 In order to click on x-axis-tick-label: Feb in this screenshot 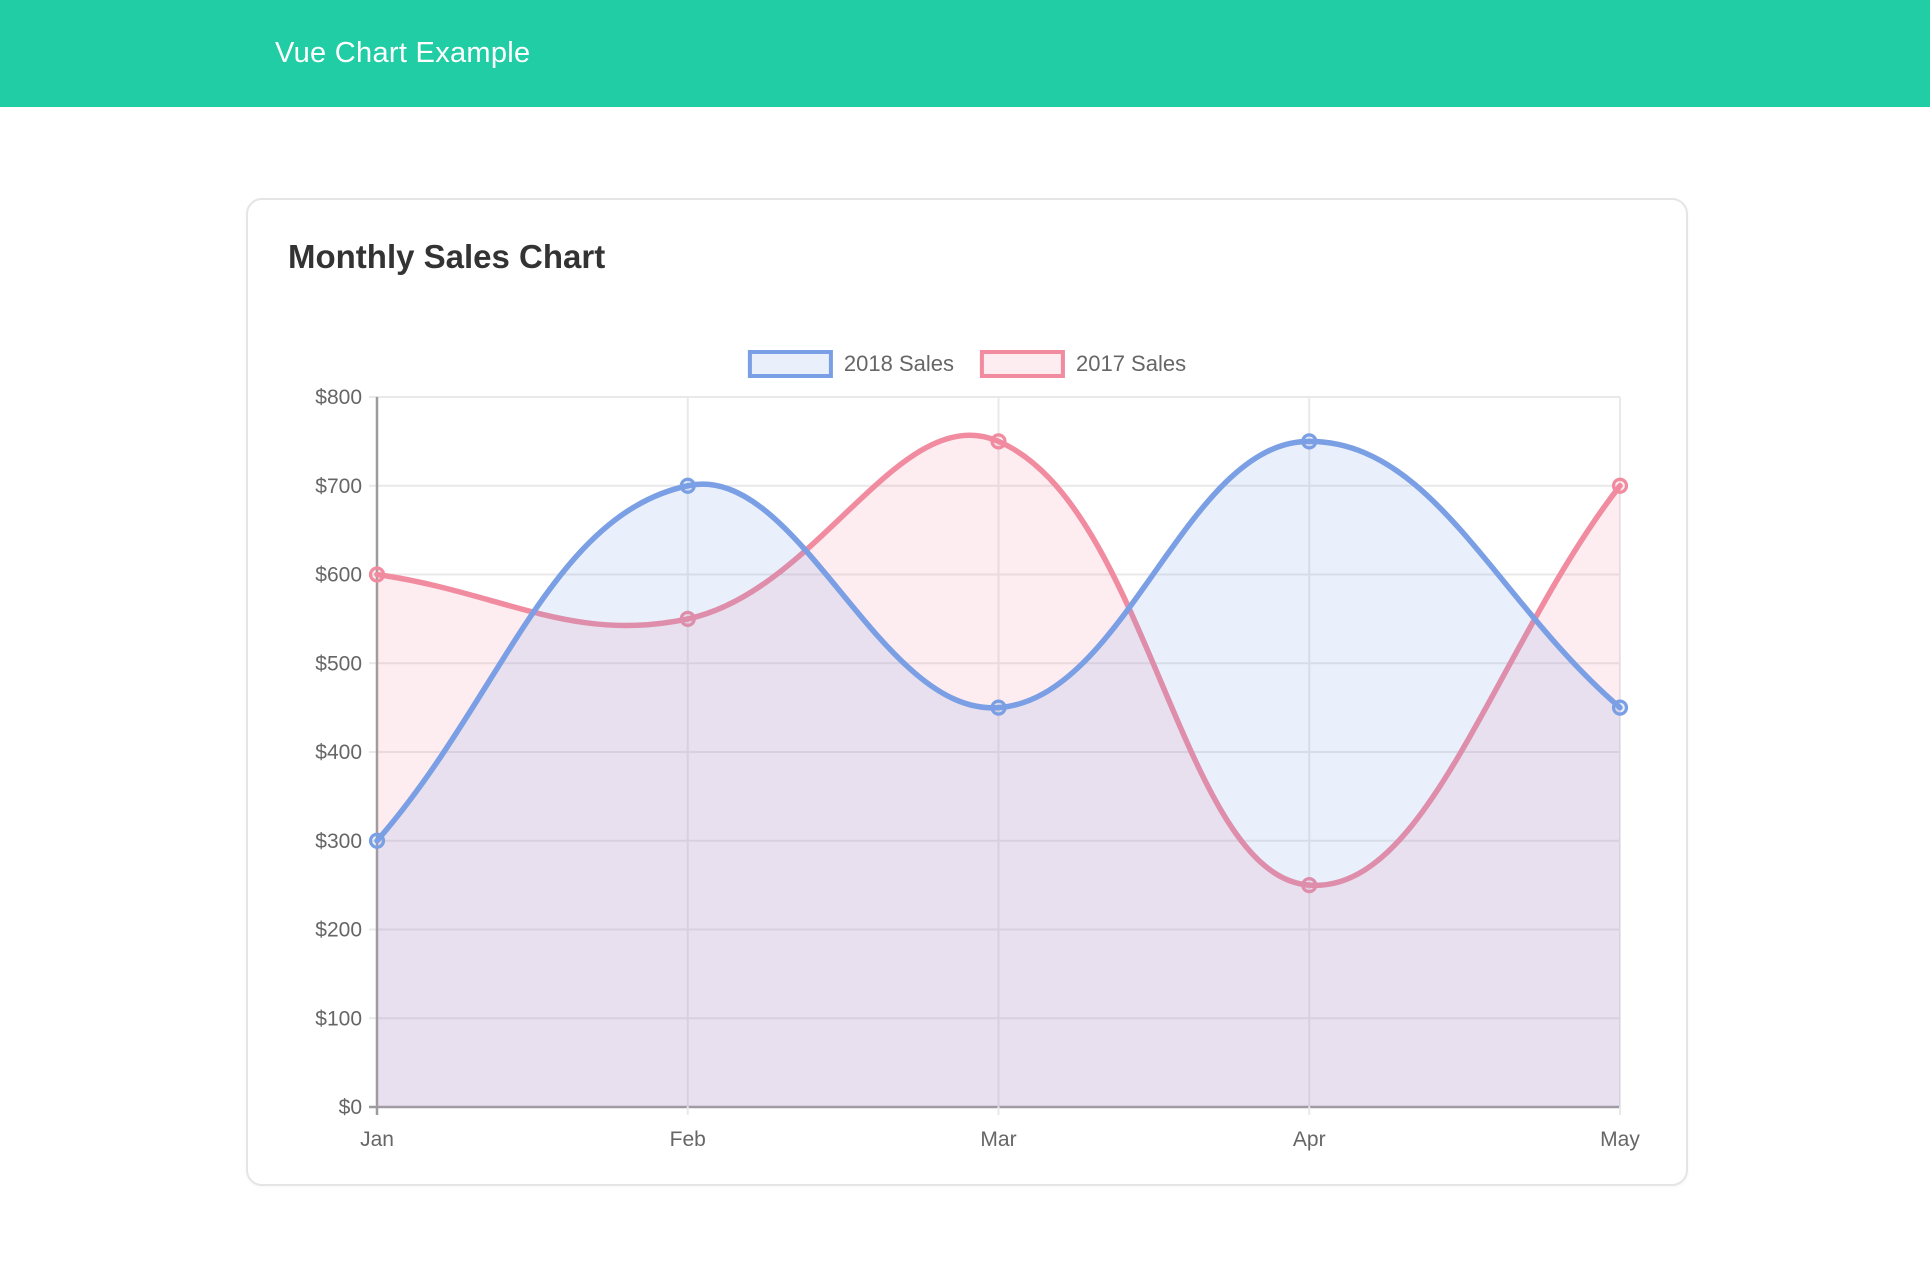, I will do `click(688, 1139)`.